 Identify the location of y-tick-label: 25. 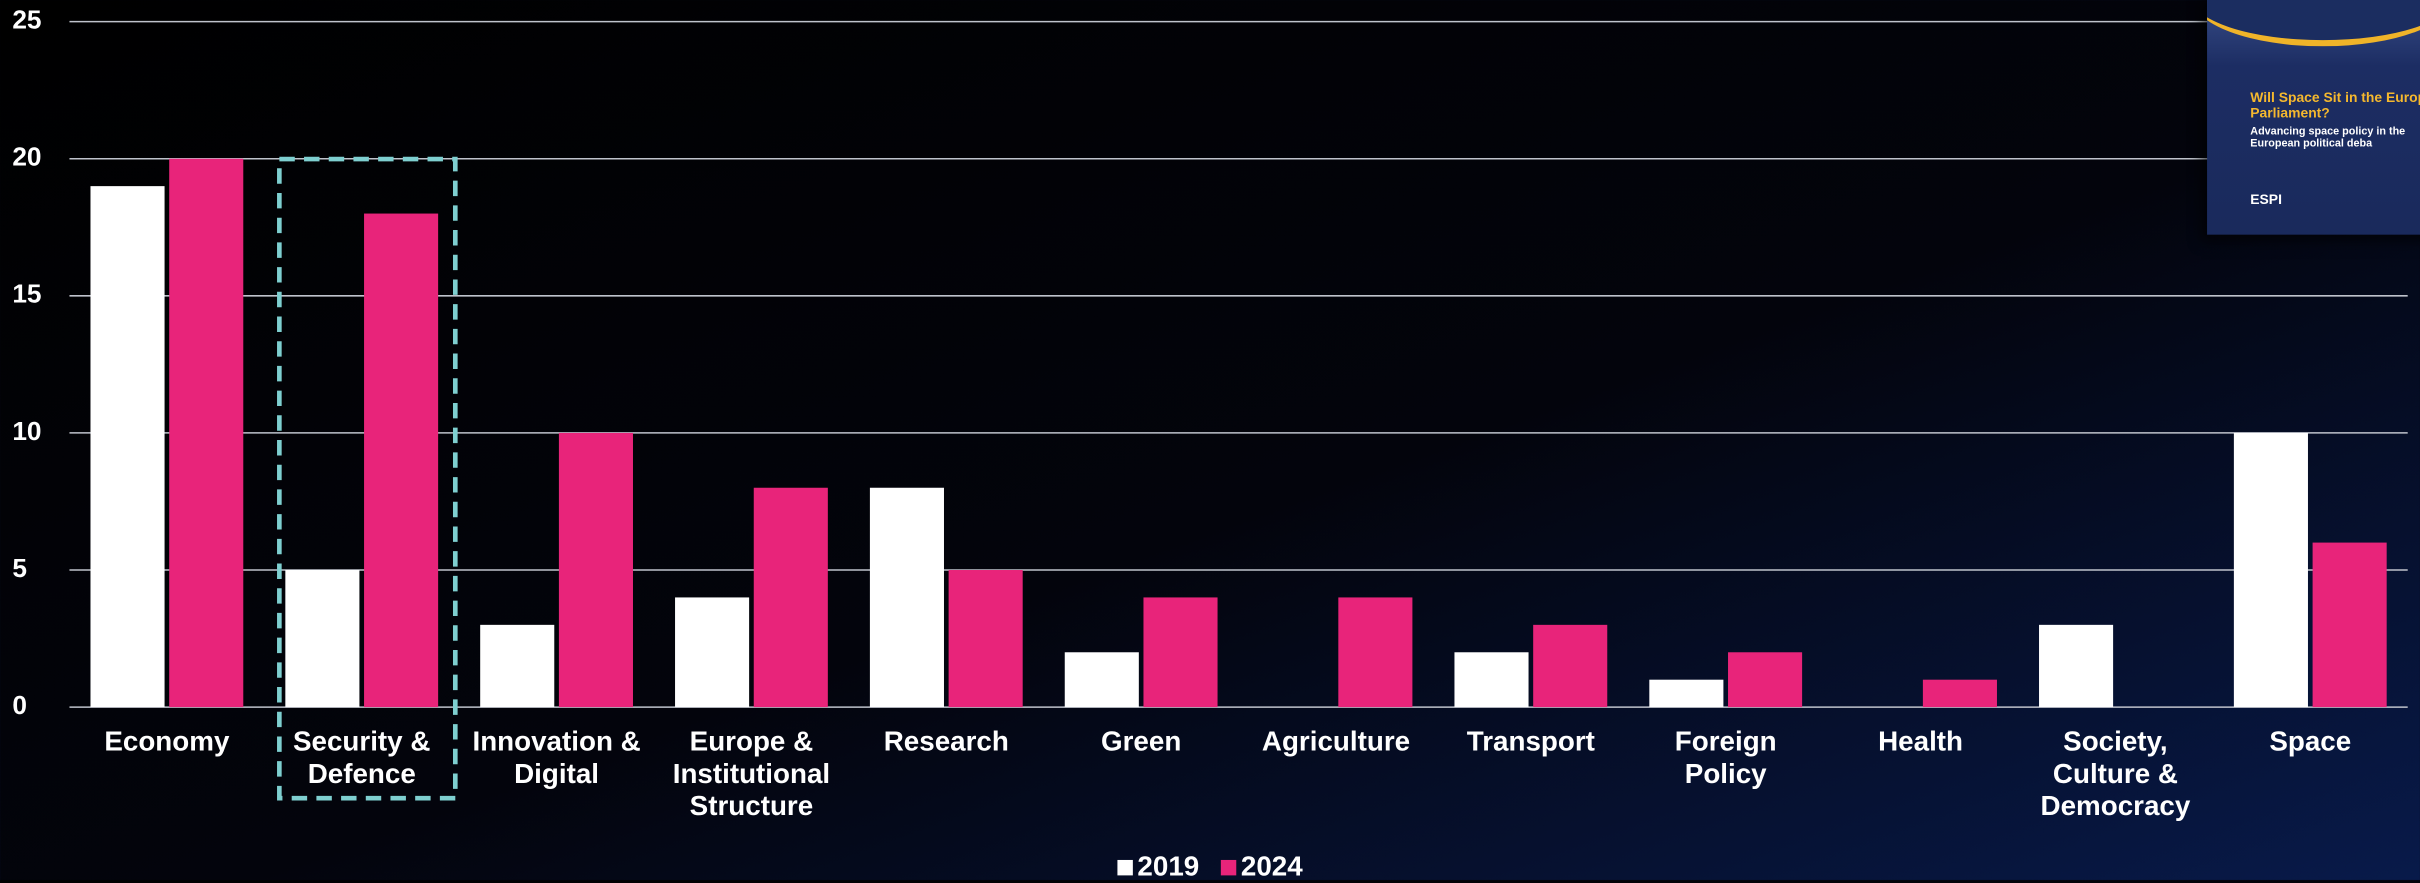
(26, 20).